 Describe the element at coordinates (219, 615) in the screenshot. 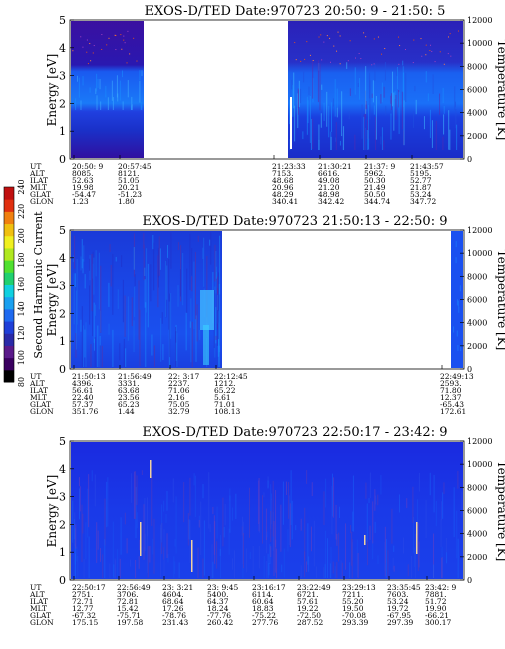

I see `table-cell: -77.76` at that location.